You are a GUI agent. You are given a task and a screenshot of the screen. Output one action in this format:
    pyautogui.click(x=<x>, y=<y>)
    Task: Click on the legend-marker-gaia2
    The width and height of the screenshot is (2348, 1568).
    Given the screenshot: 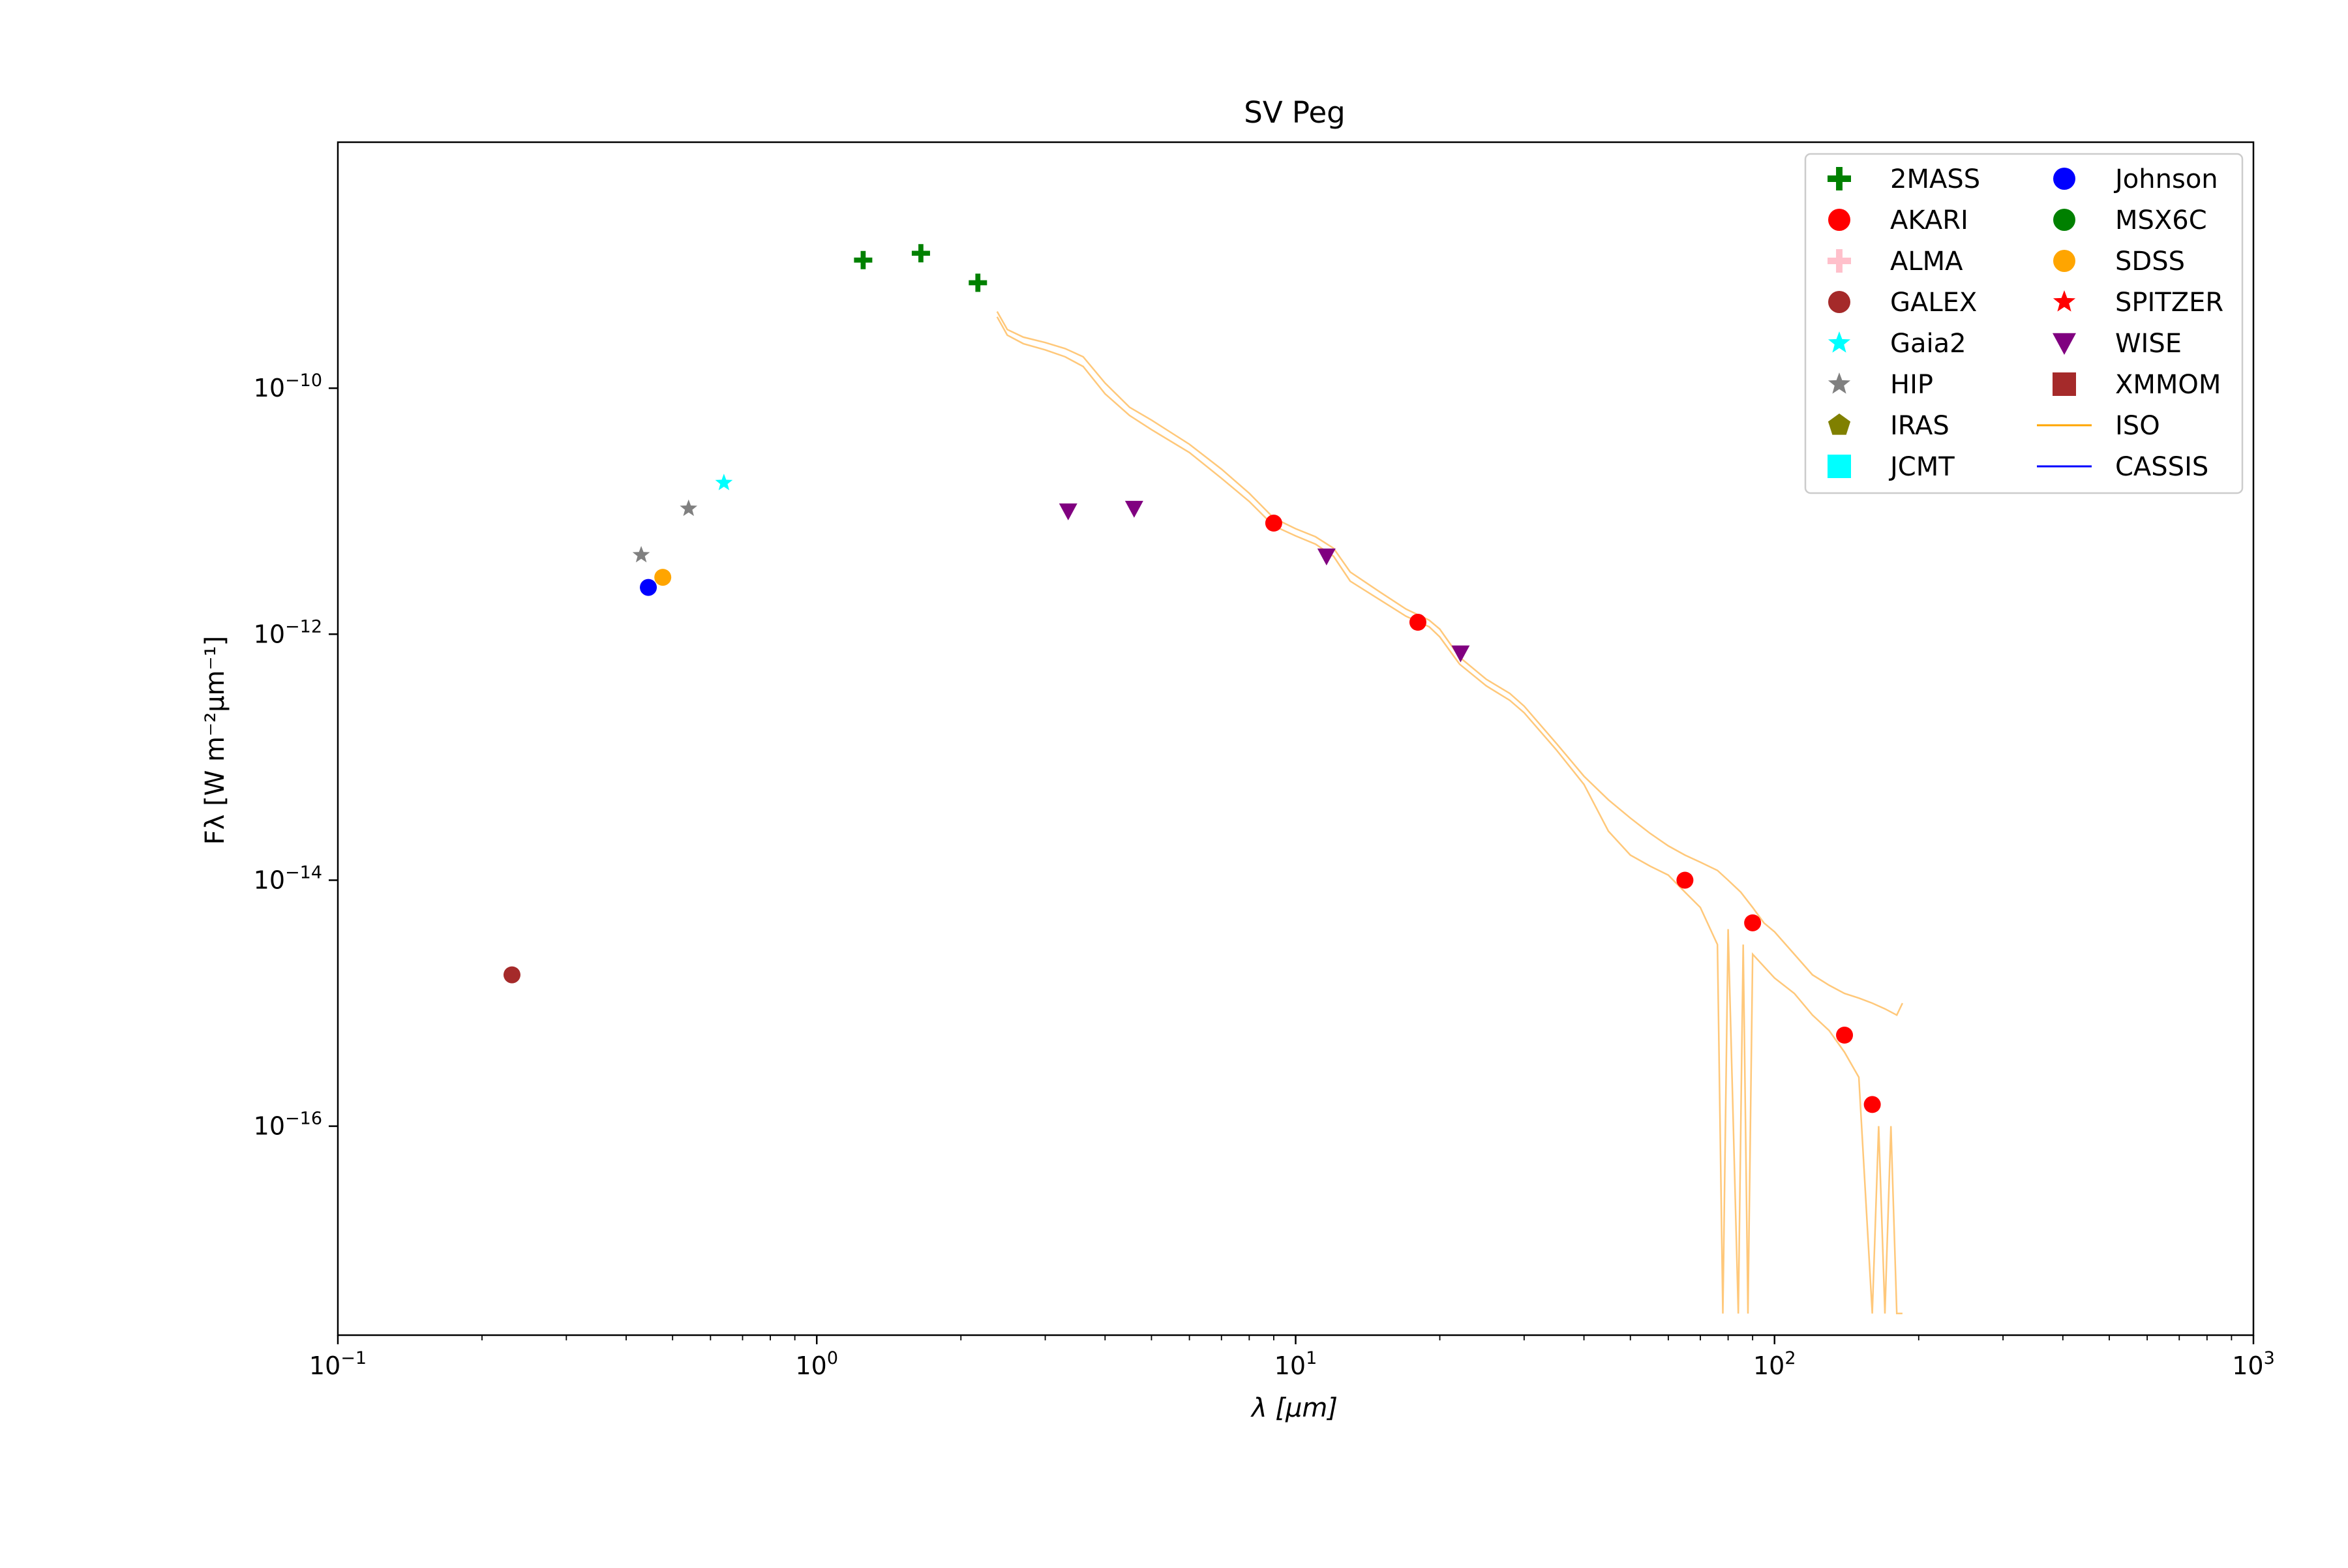 What is the action you would take?
    pyautogui.click(x=1840, y=342)
    